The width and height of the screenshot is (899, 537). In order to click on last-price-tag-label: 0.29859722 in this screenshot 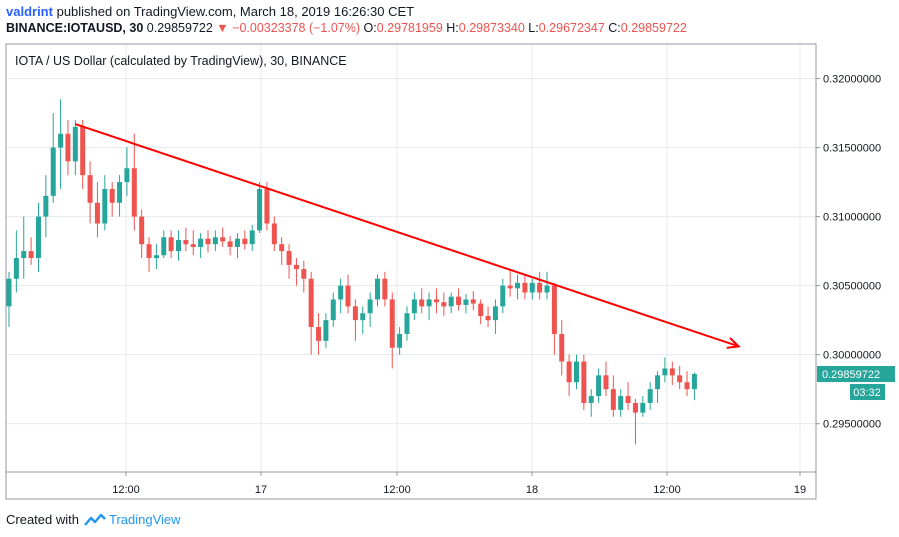, I will do `click(851, 375)`.